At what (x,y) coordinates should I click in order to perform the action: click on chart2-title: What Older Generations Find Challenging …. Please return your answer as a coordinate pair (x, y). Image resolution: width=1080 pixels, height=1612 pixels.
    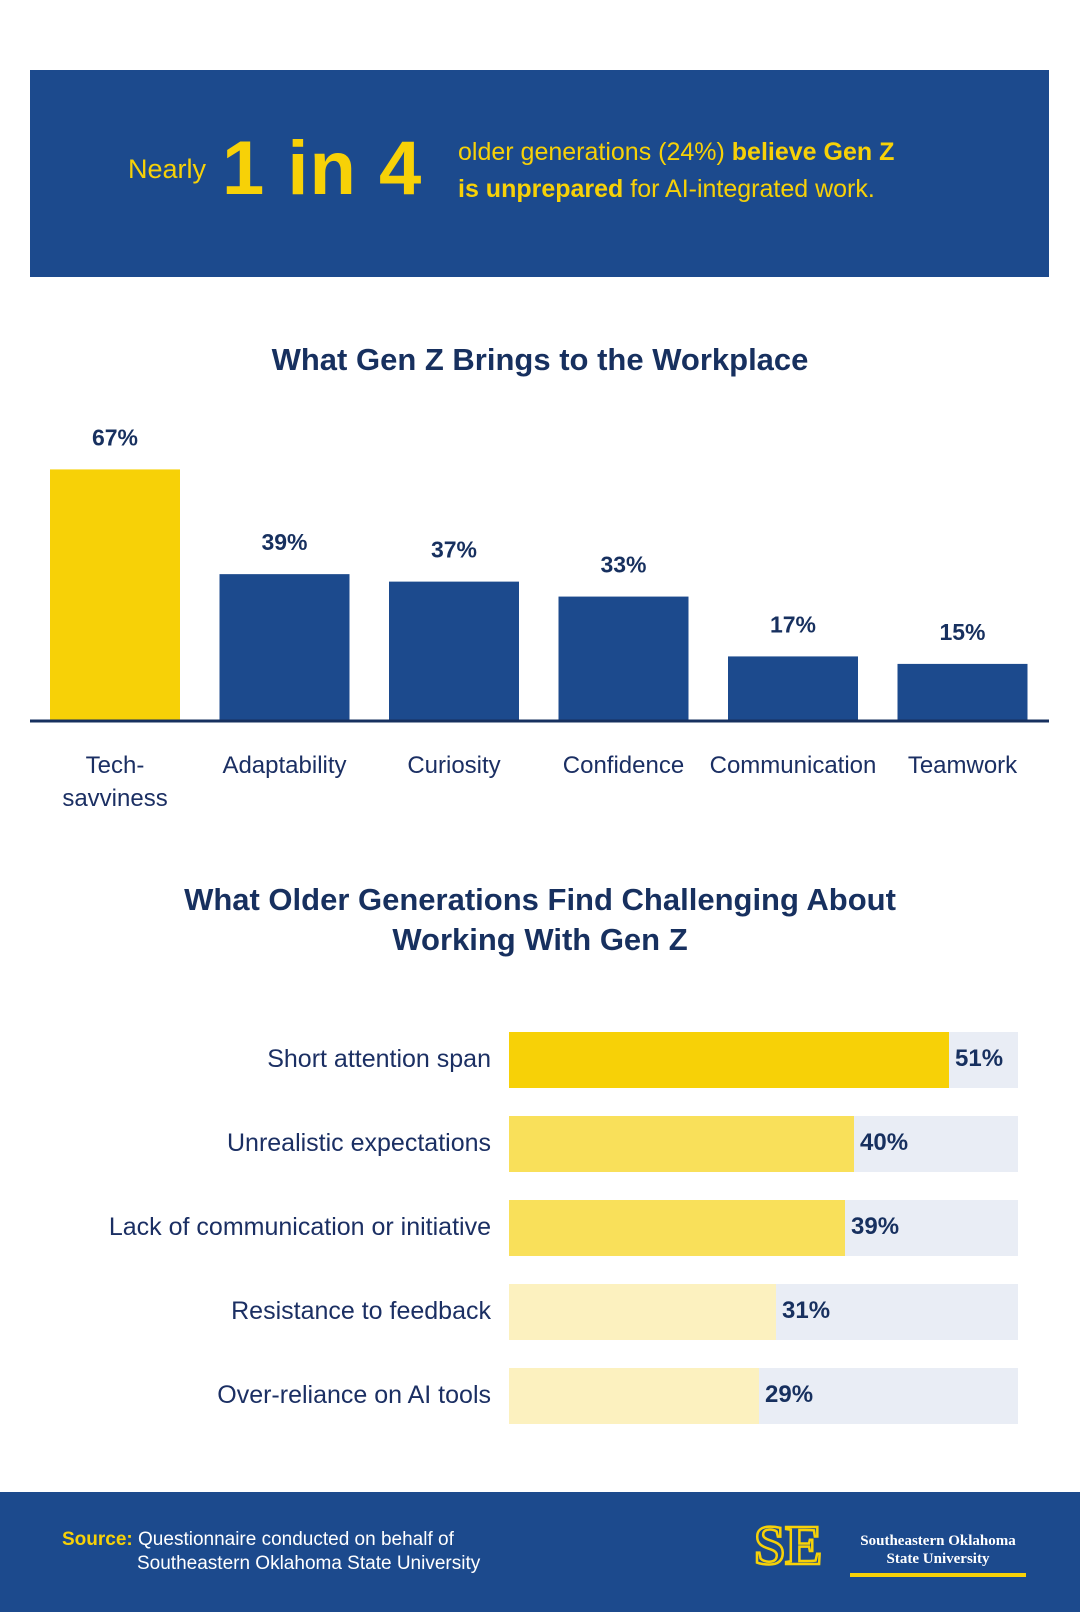
    Looking at the image, I should click on (540, 920).